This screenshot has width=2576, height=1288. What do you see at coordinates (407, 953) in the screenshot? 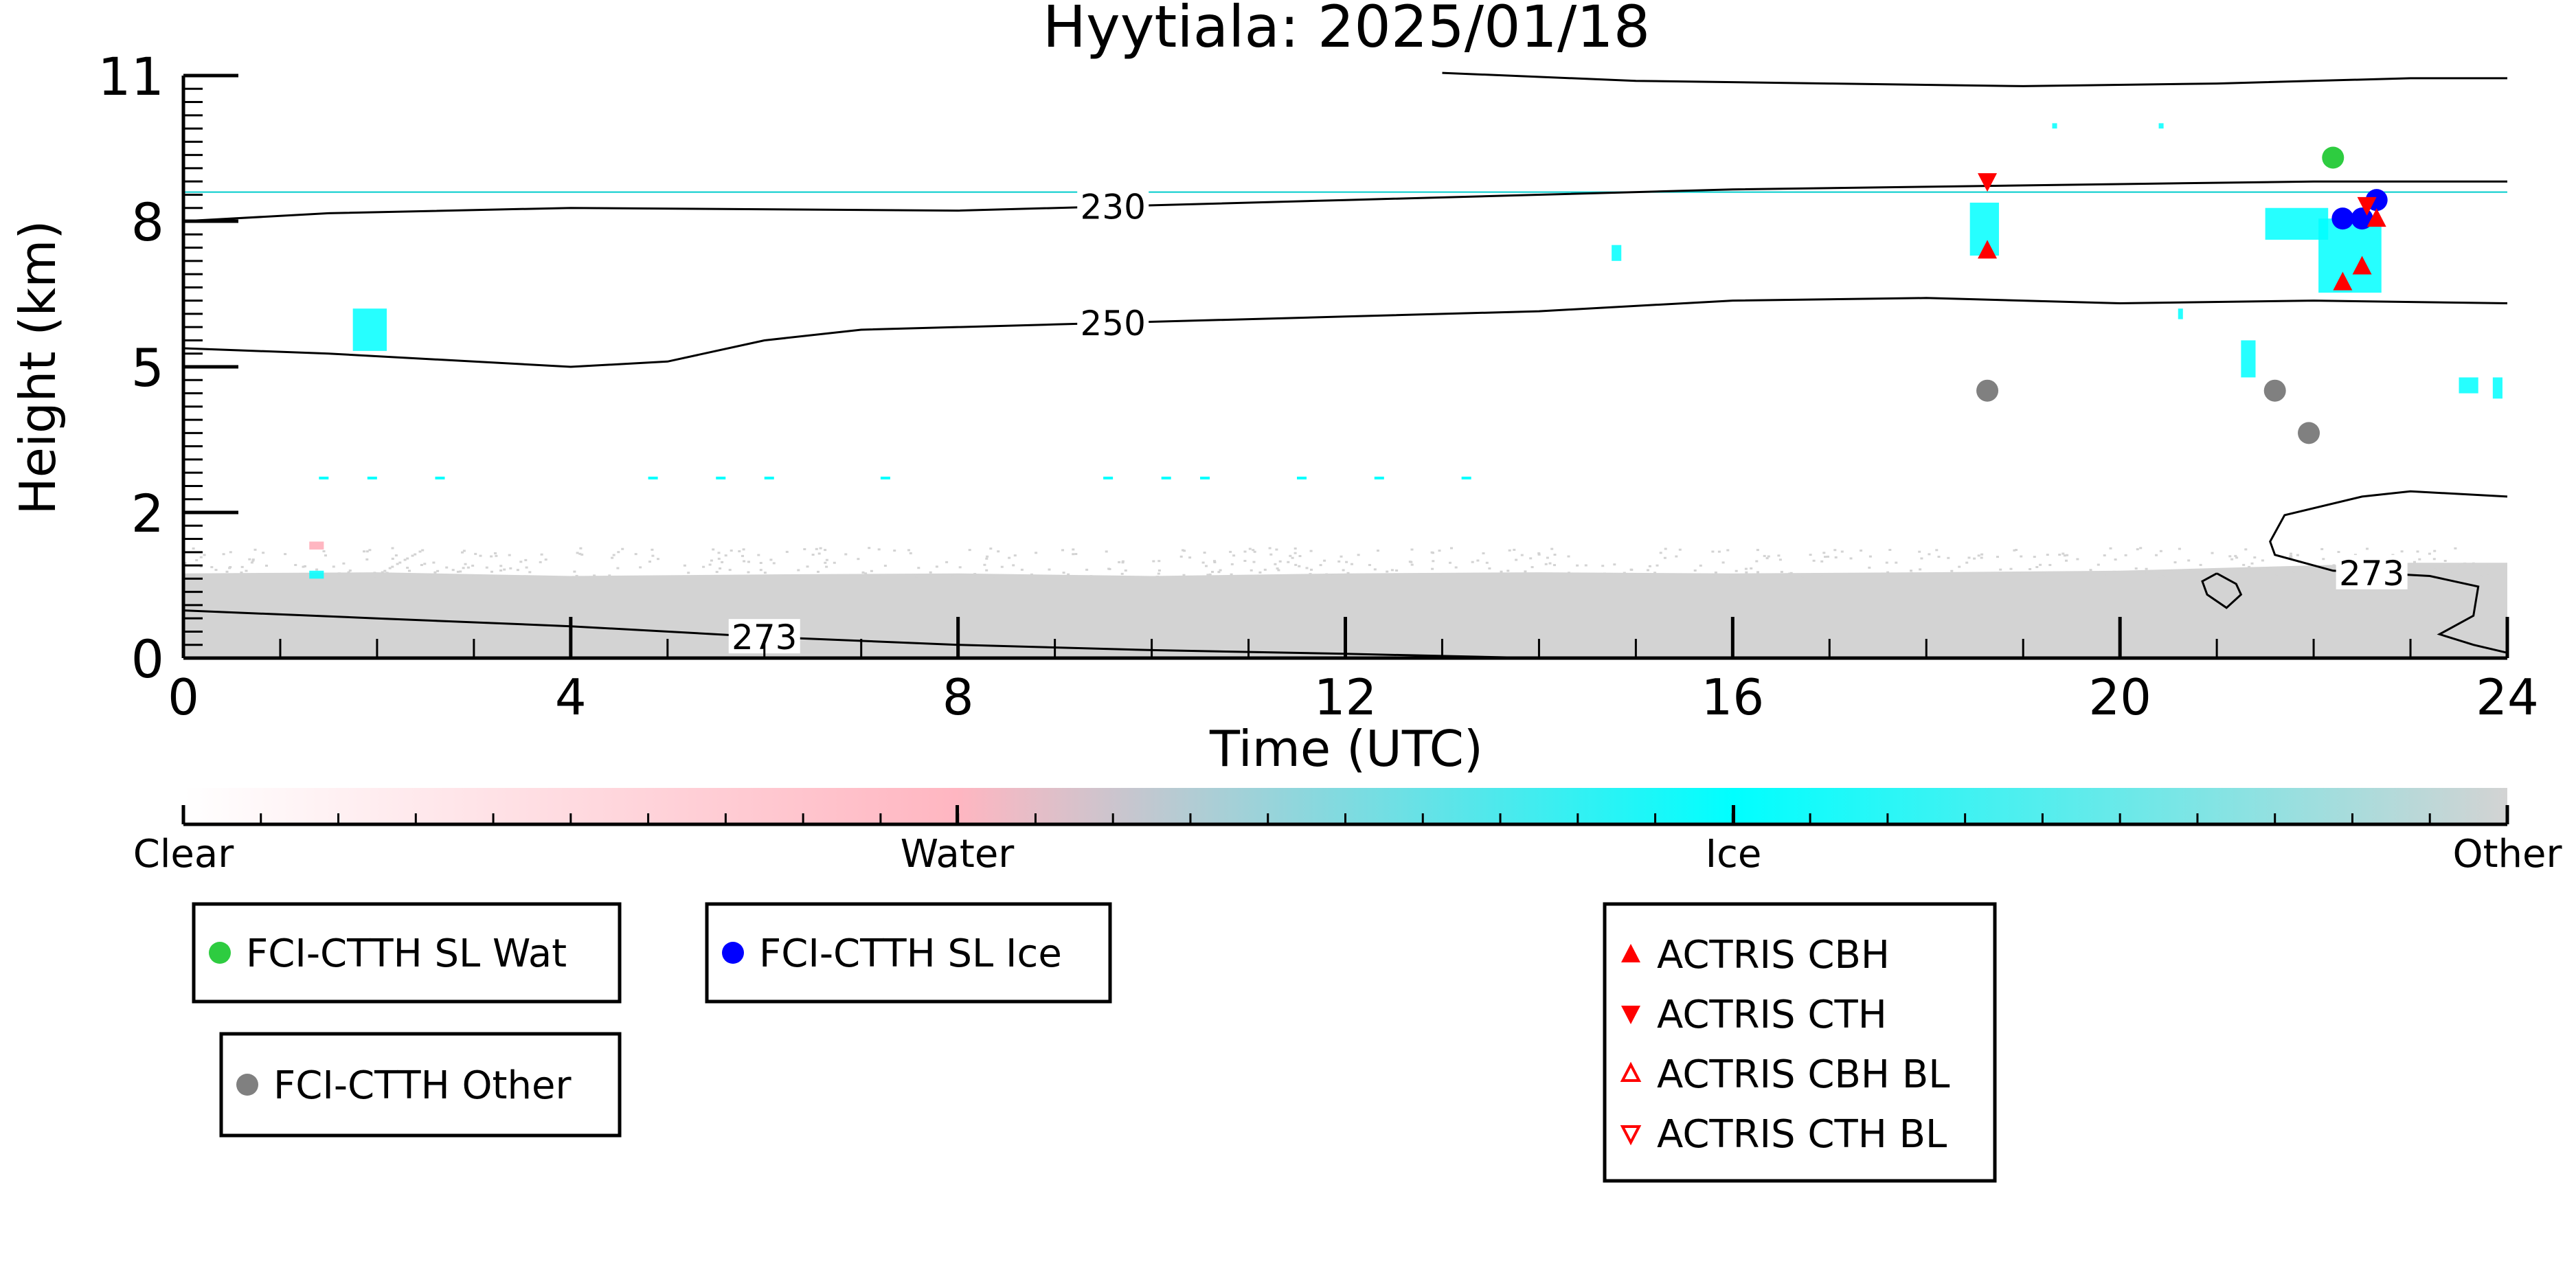
I see `legend: FCI-CTTH SL Wat` at bounding box center [407, 953].